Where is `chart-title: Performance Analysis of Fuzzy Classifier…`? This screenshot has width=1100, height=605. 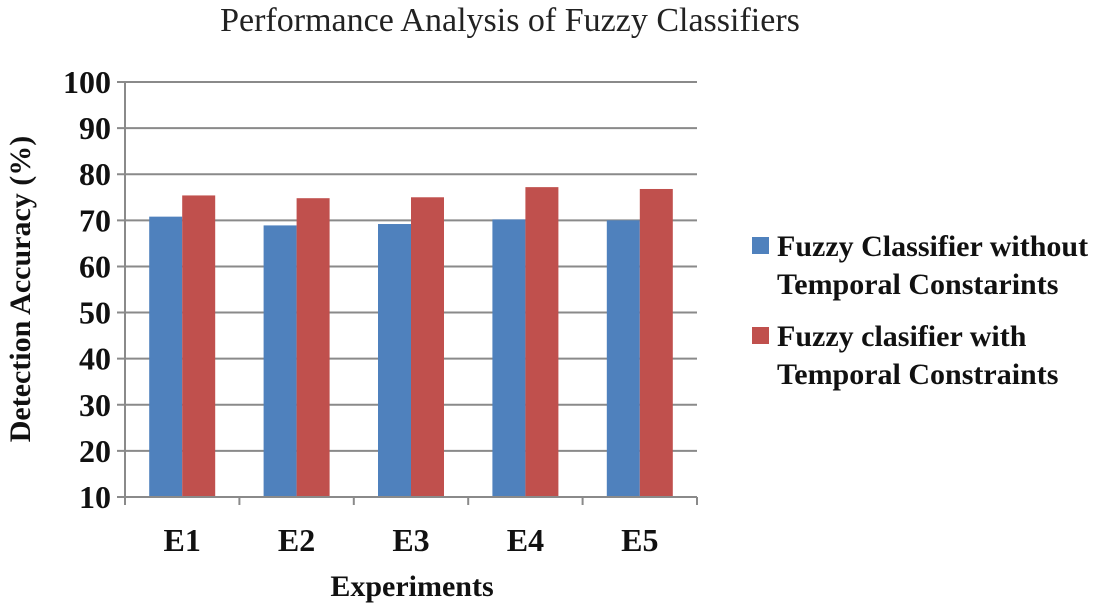 chart-title: Performance Analysis of Fuzzy Classifier… is located at coordinates (510, 20).